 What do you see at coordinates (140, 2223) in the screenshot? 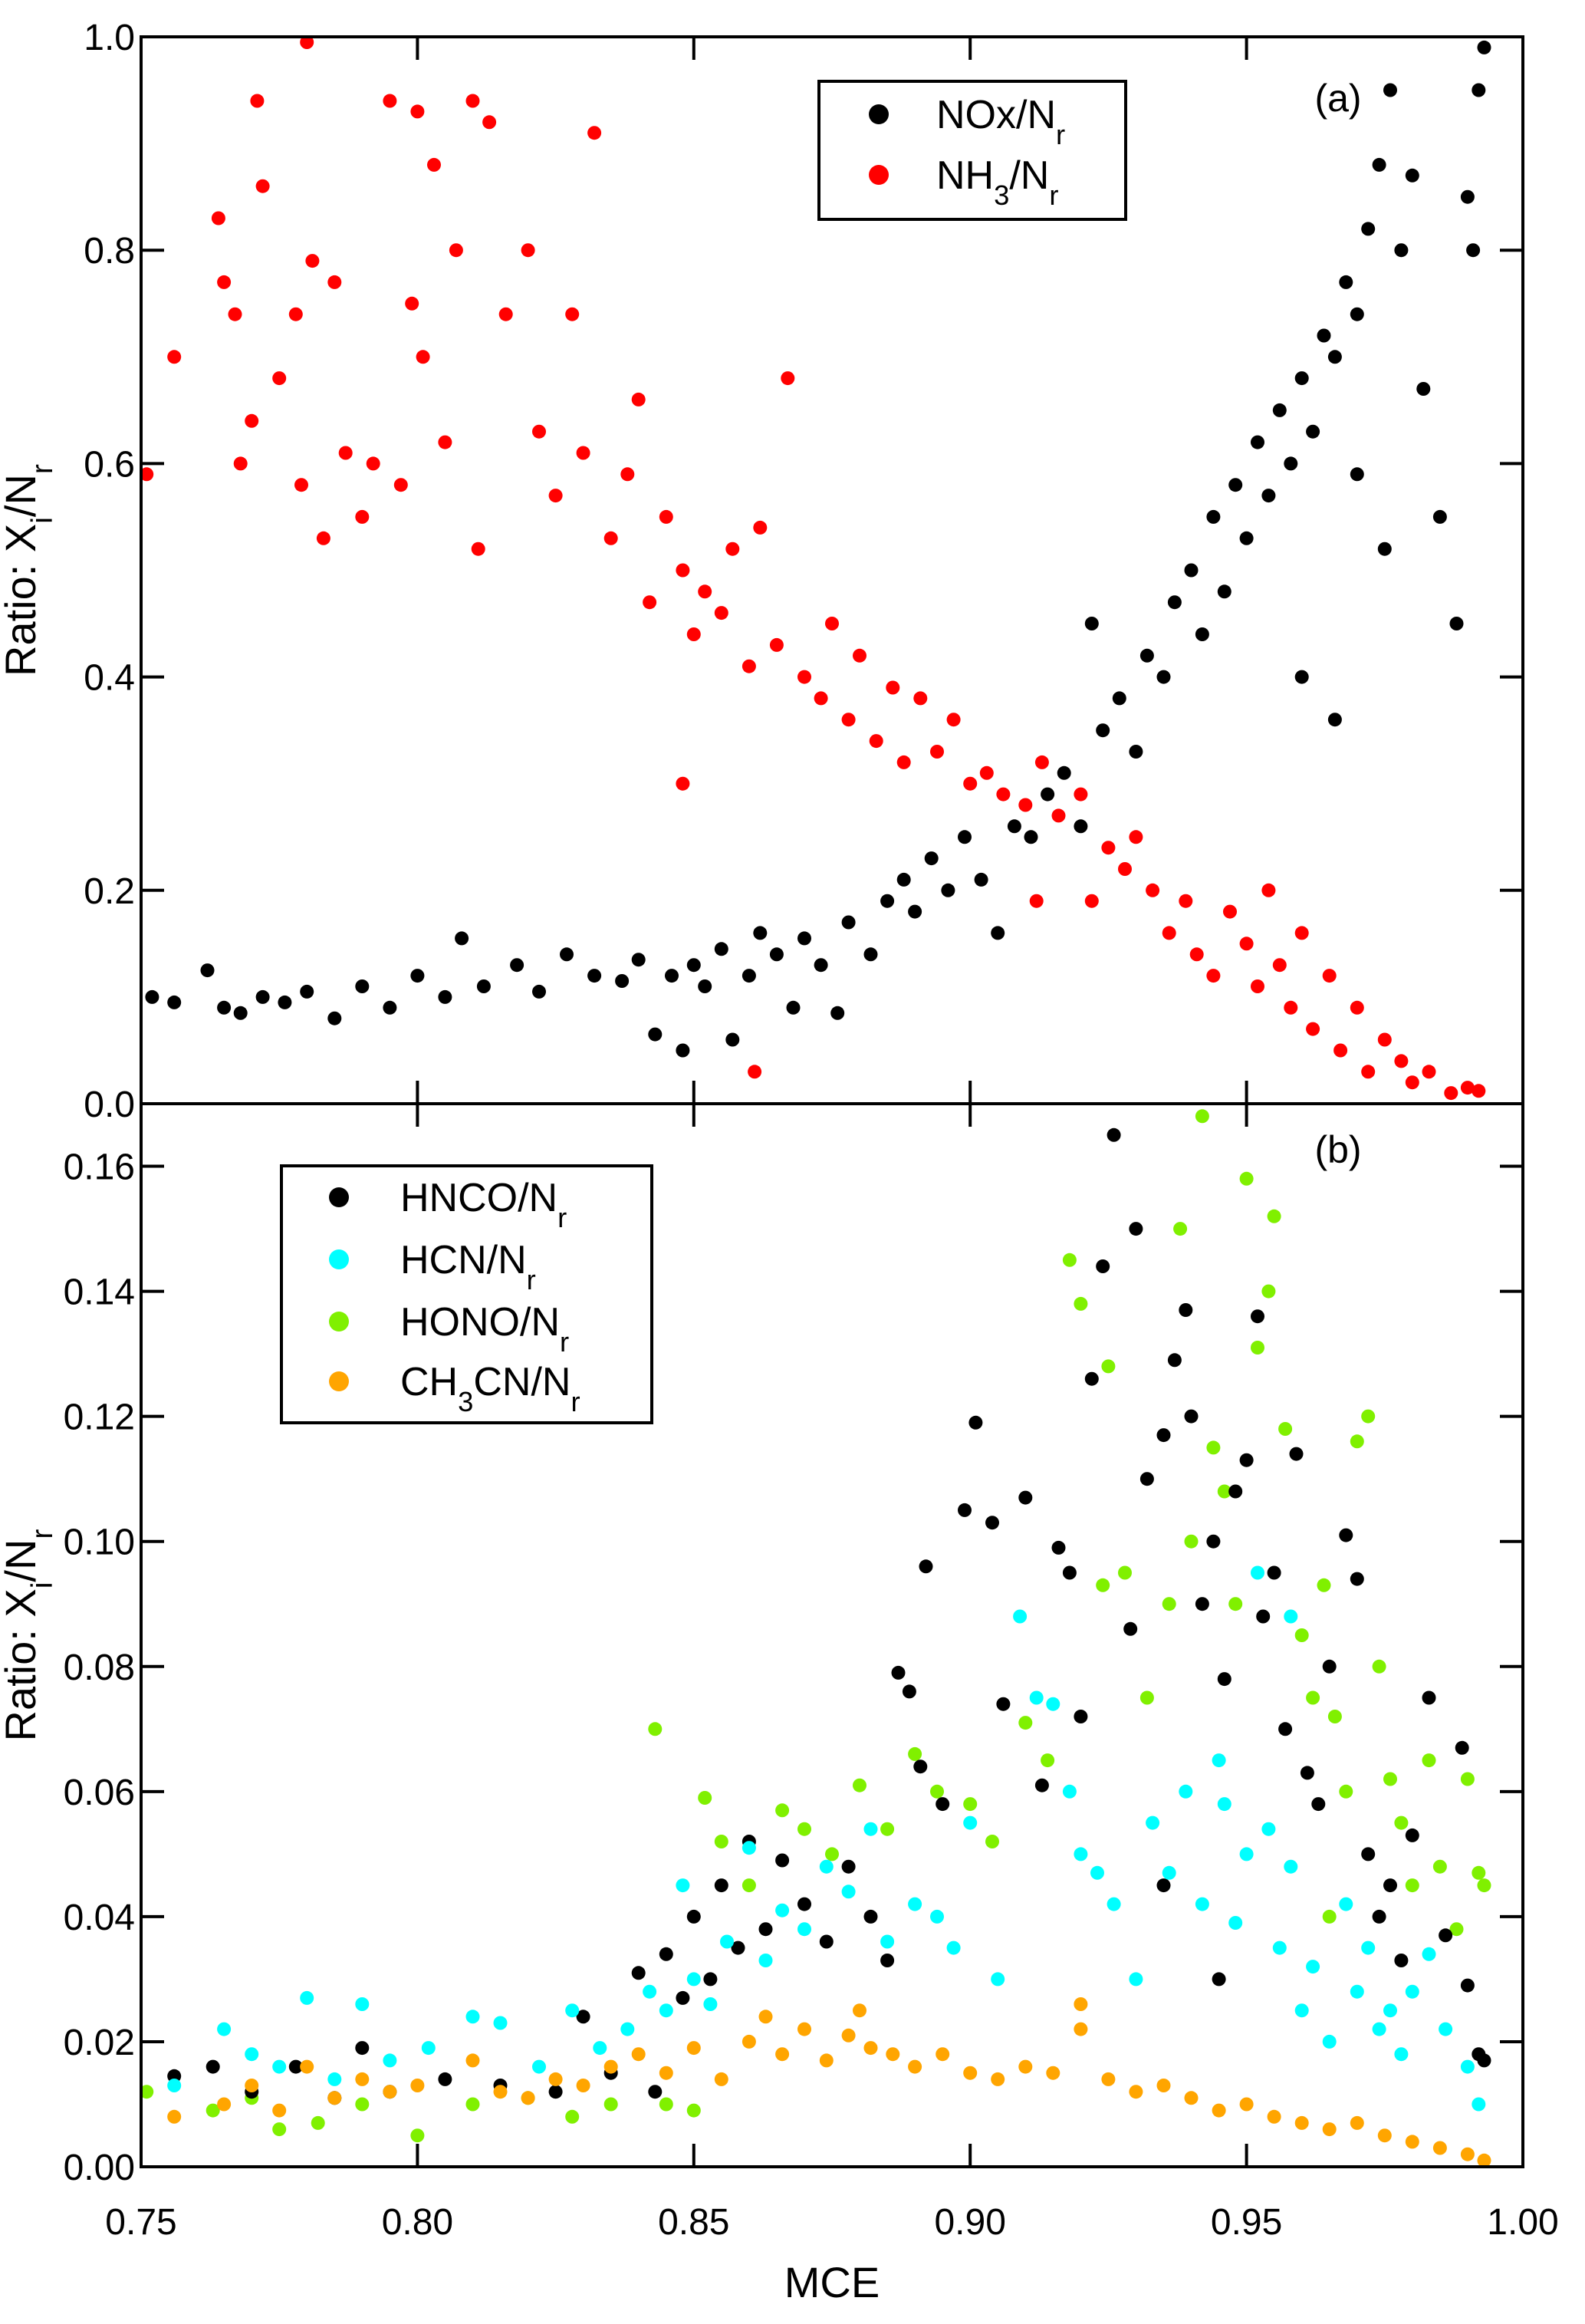
I see `x-tick-label: 0.75` at bounding box center [140, 2223].